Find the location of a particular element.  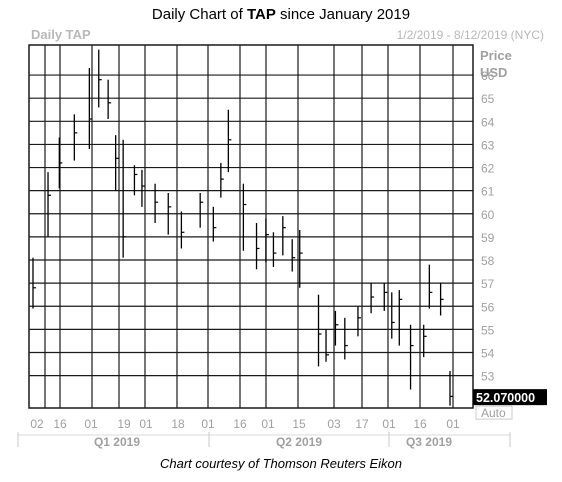

title-prefix: Daily Chart of is located at coordinates (199, 14).